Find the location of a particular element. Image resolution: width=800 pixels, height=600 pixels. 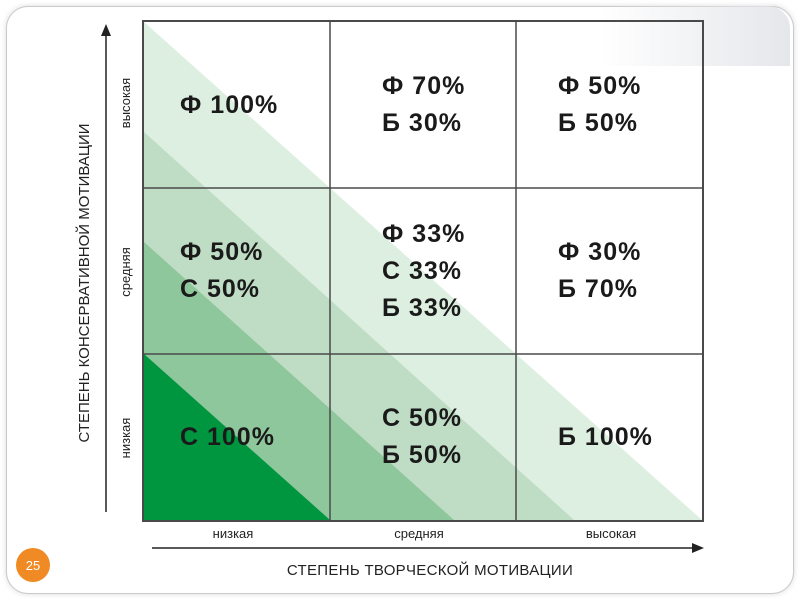

cell-text: Б 100% is located at coordinates (605, 436).